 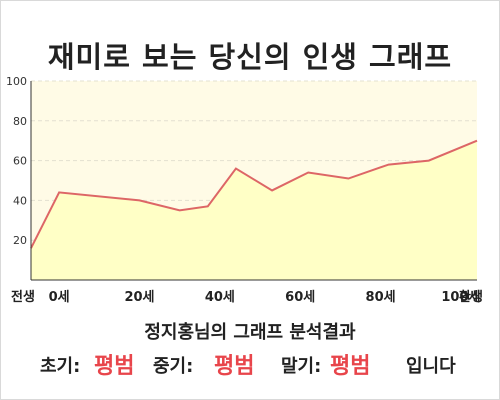 I want to click on x-tick-label-6: 100세, so click(x=460, y=297).